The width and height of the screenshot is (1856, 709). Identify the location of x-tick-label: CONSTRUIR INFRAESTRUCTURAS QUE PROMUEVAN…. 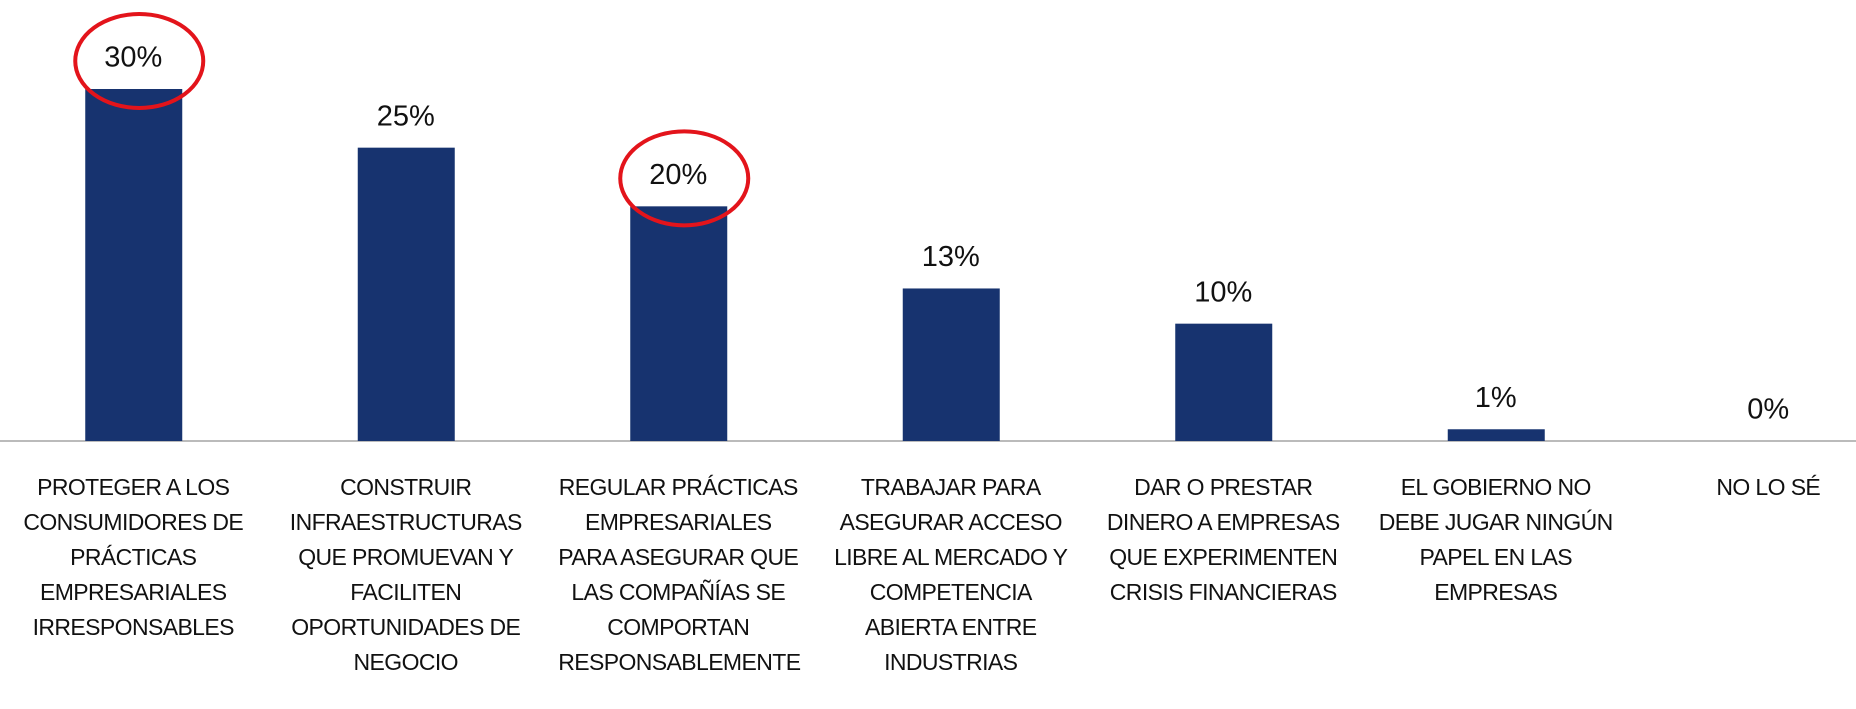
(406, 574).